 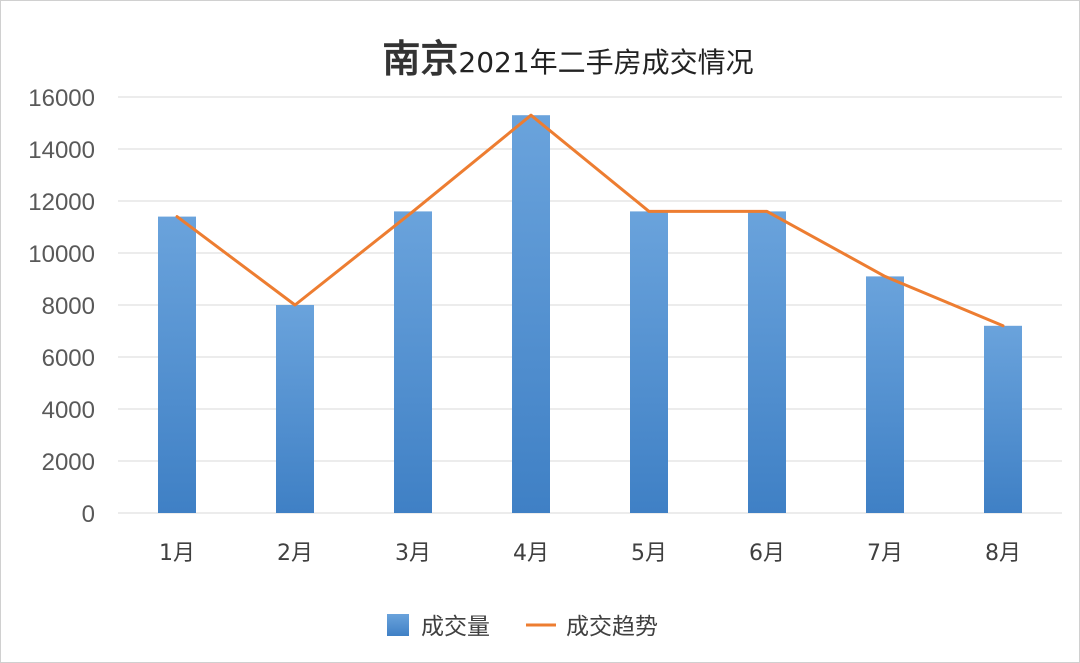 I want to click on x-tick-label: 6月, so click(x=767, y=553).